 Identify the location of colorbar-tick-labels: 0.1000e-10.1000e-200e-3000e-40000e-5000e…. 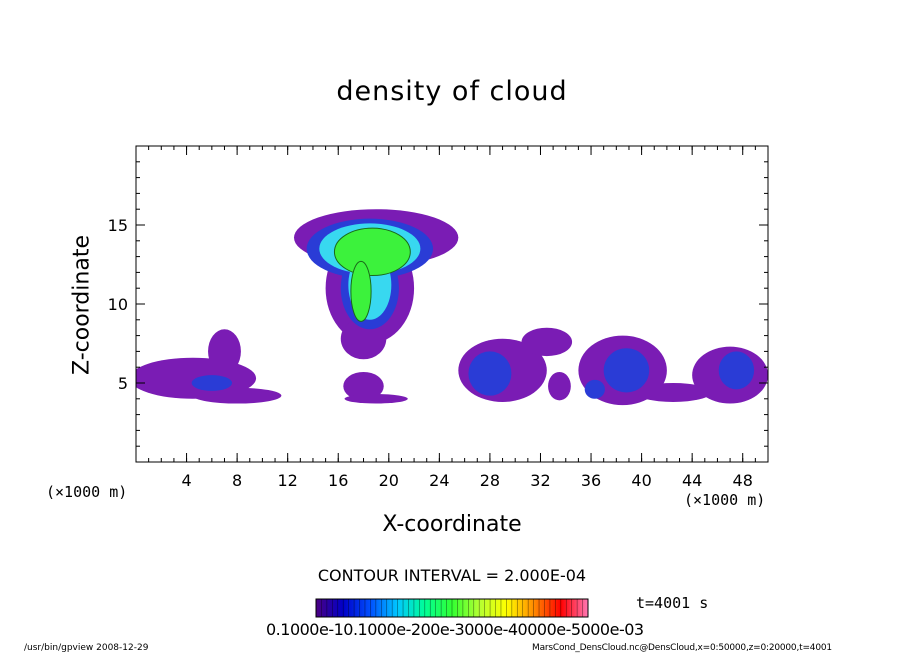
(455, 629).